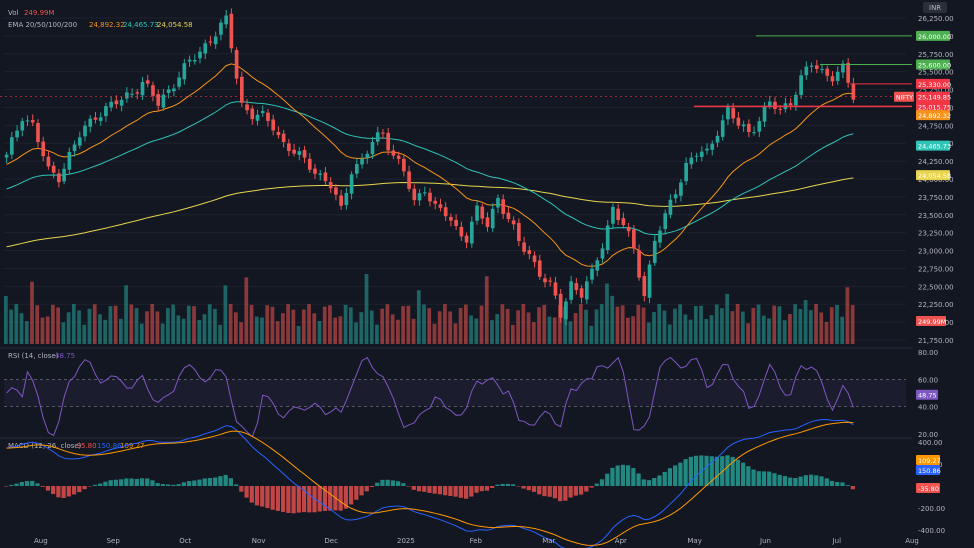 The height and width of the screenshot is (548, 974). I want to click on ema50-legend-value: 24,465.73, so click(141, 25).